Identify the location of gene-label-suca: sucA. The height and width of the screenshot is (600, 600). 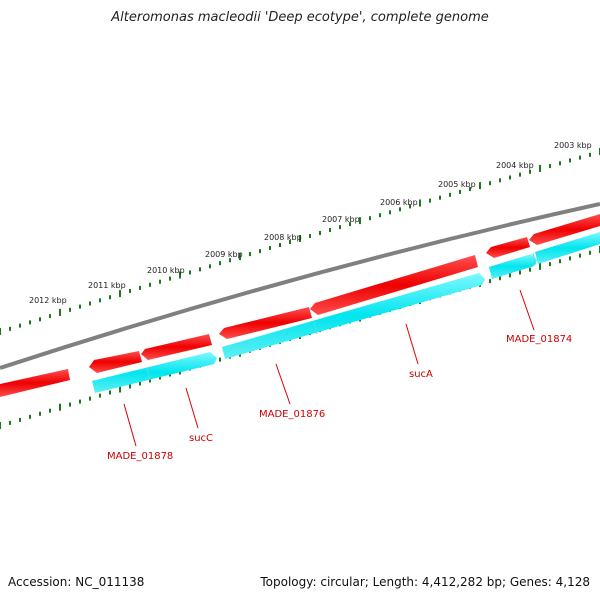
(421, 374).